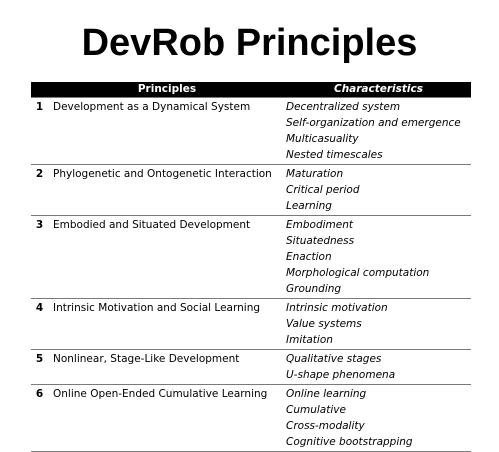  I want to click on principle-cell: Nonlinear, Stage-Like Development, so click(146, 359).